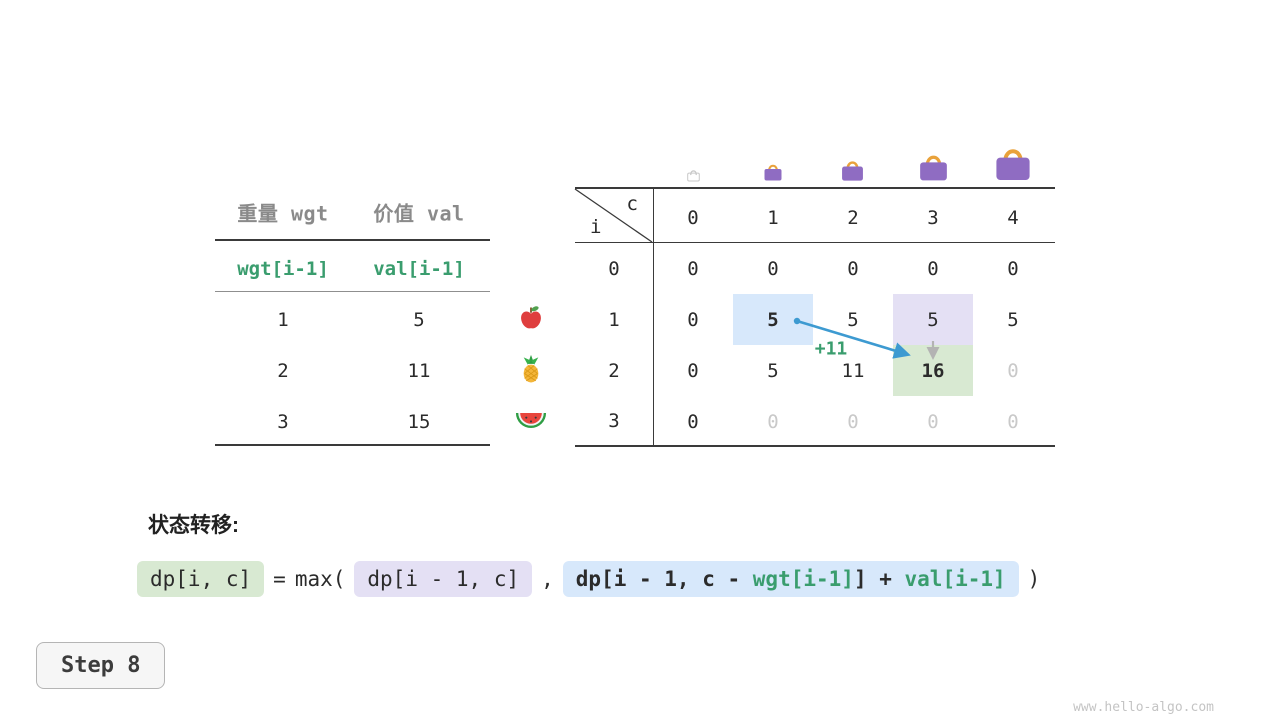 This screenshot has width=1280, height=720. What do you see at coordinates (693, 421) in the screenshot?
I see `dp-cell-3-0: 0` at bounding box center [693, 421].